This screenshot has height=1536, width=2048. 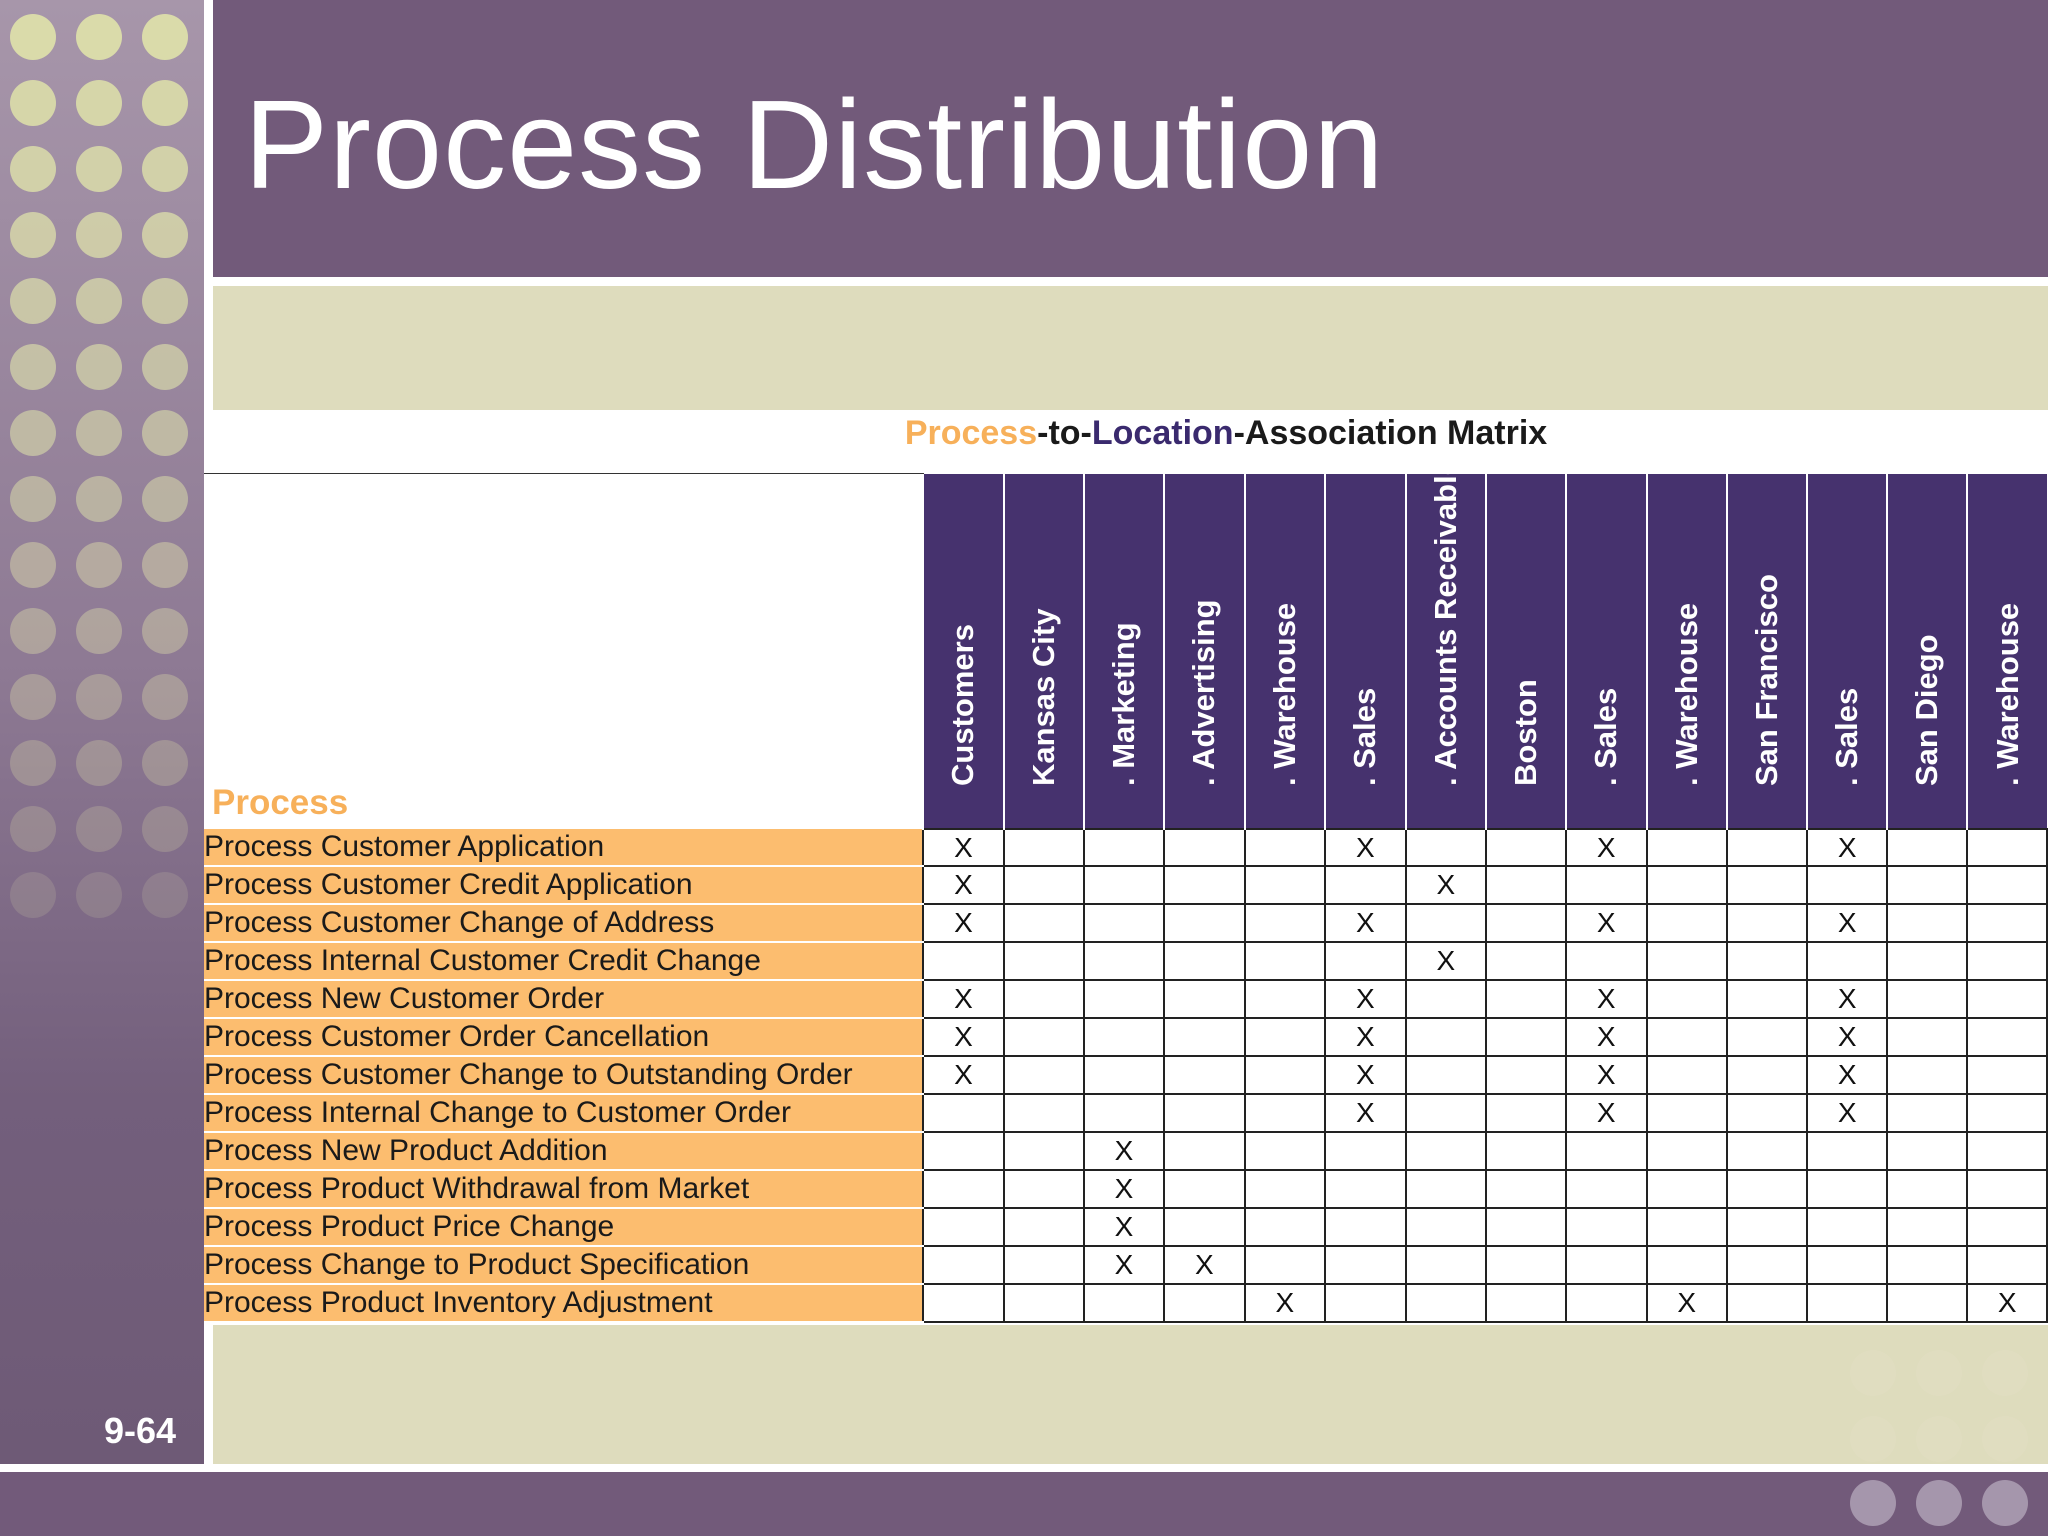 I want to click on matrix-title-part: Process, so click(x=971, y=433).